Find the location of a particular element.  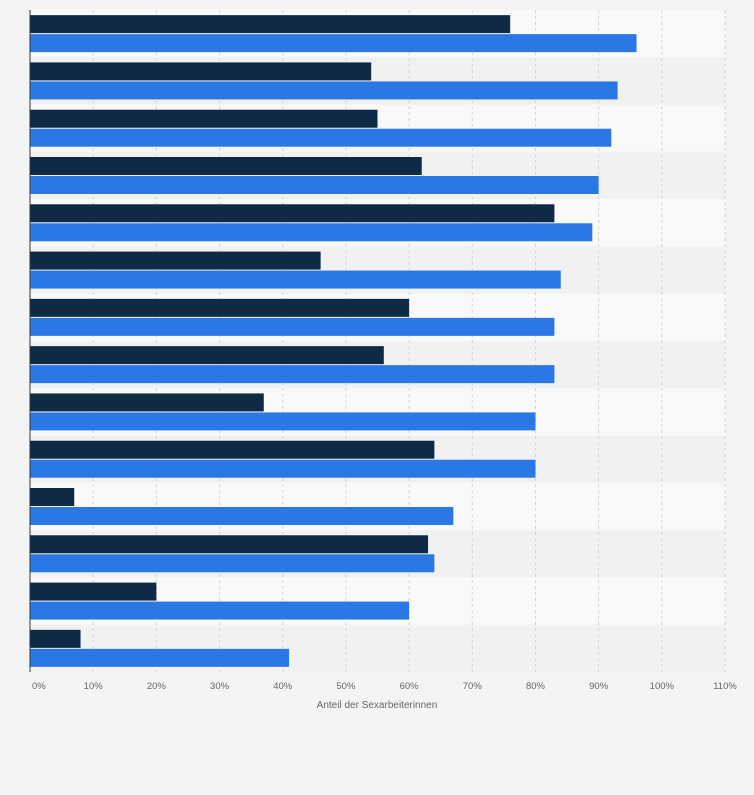

x-tick-labels: 0% 10% 20% 30% 40% 50% 60% 70% 80% 90% 100% 110% is located at coordinates (384, 686).